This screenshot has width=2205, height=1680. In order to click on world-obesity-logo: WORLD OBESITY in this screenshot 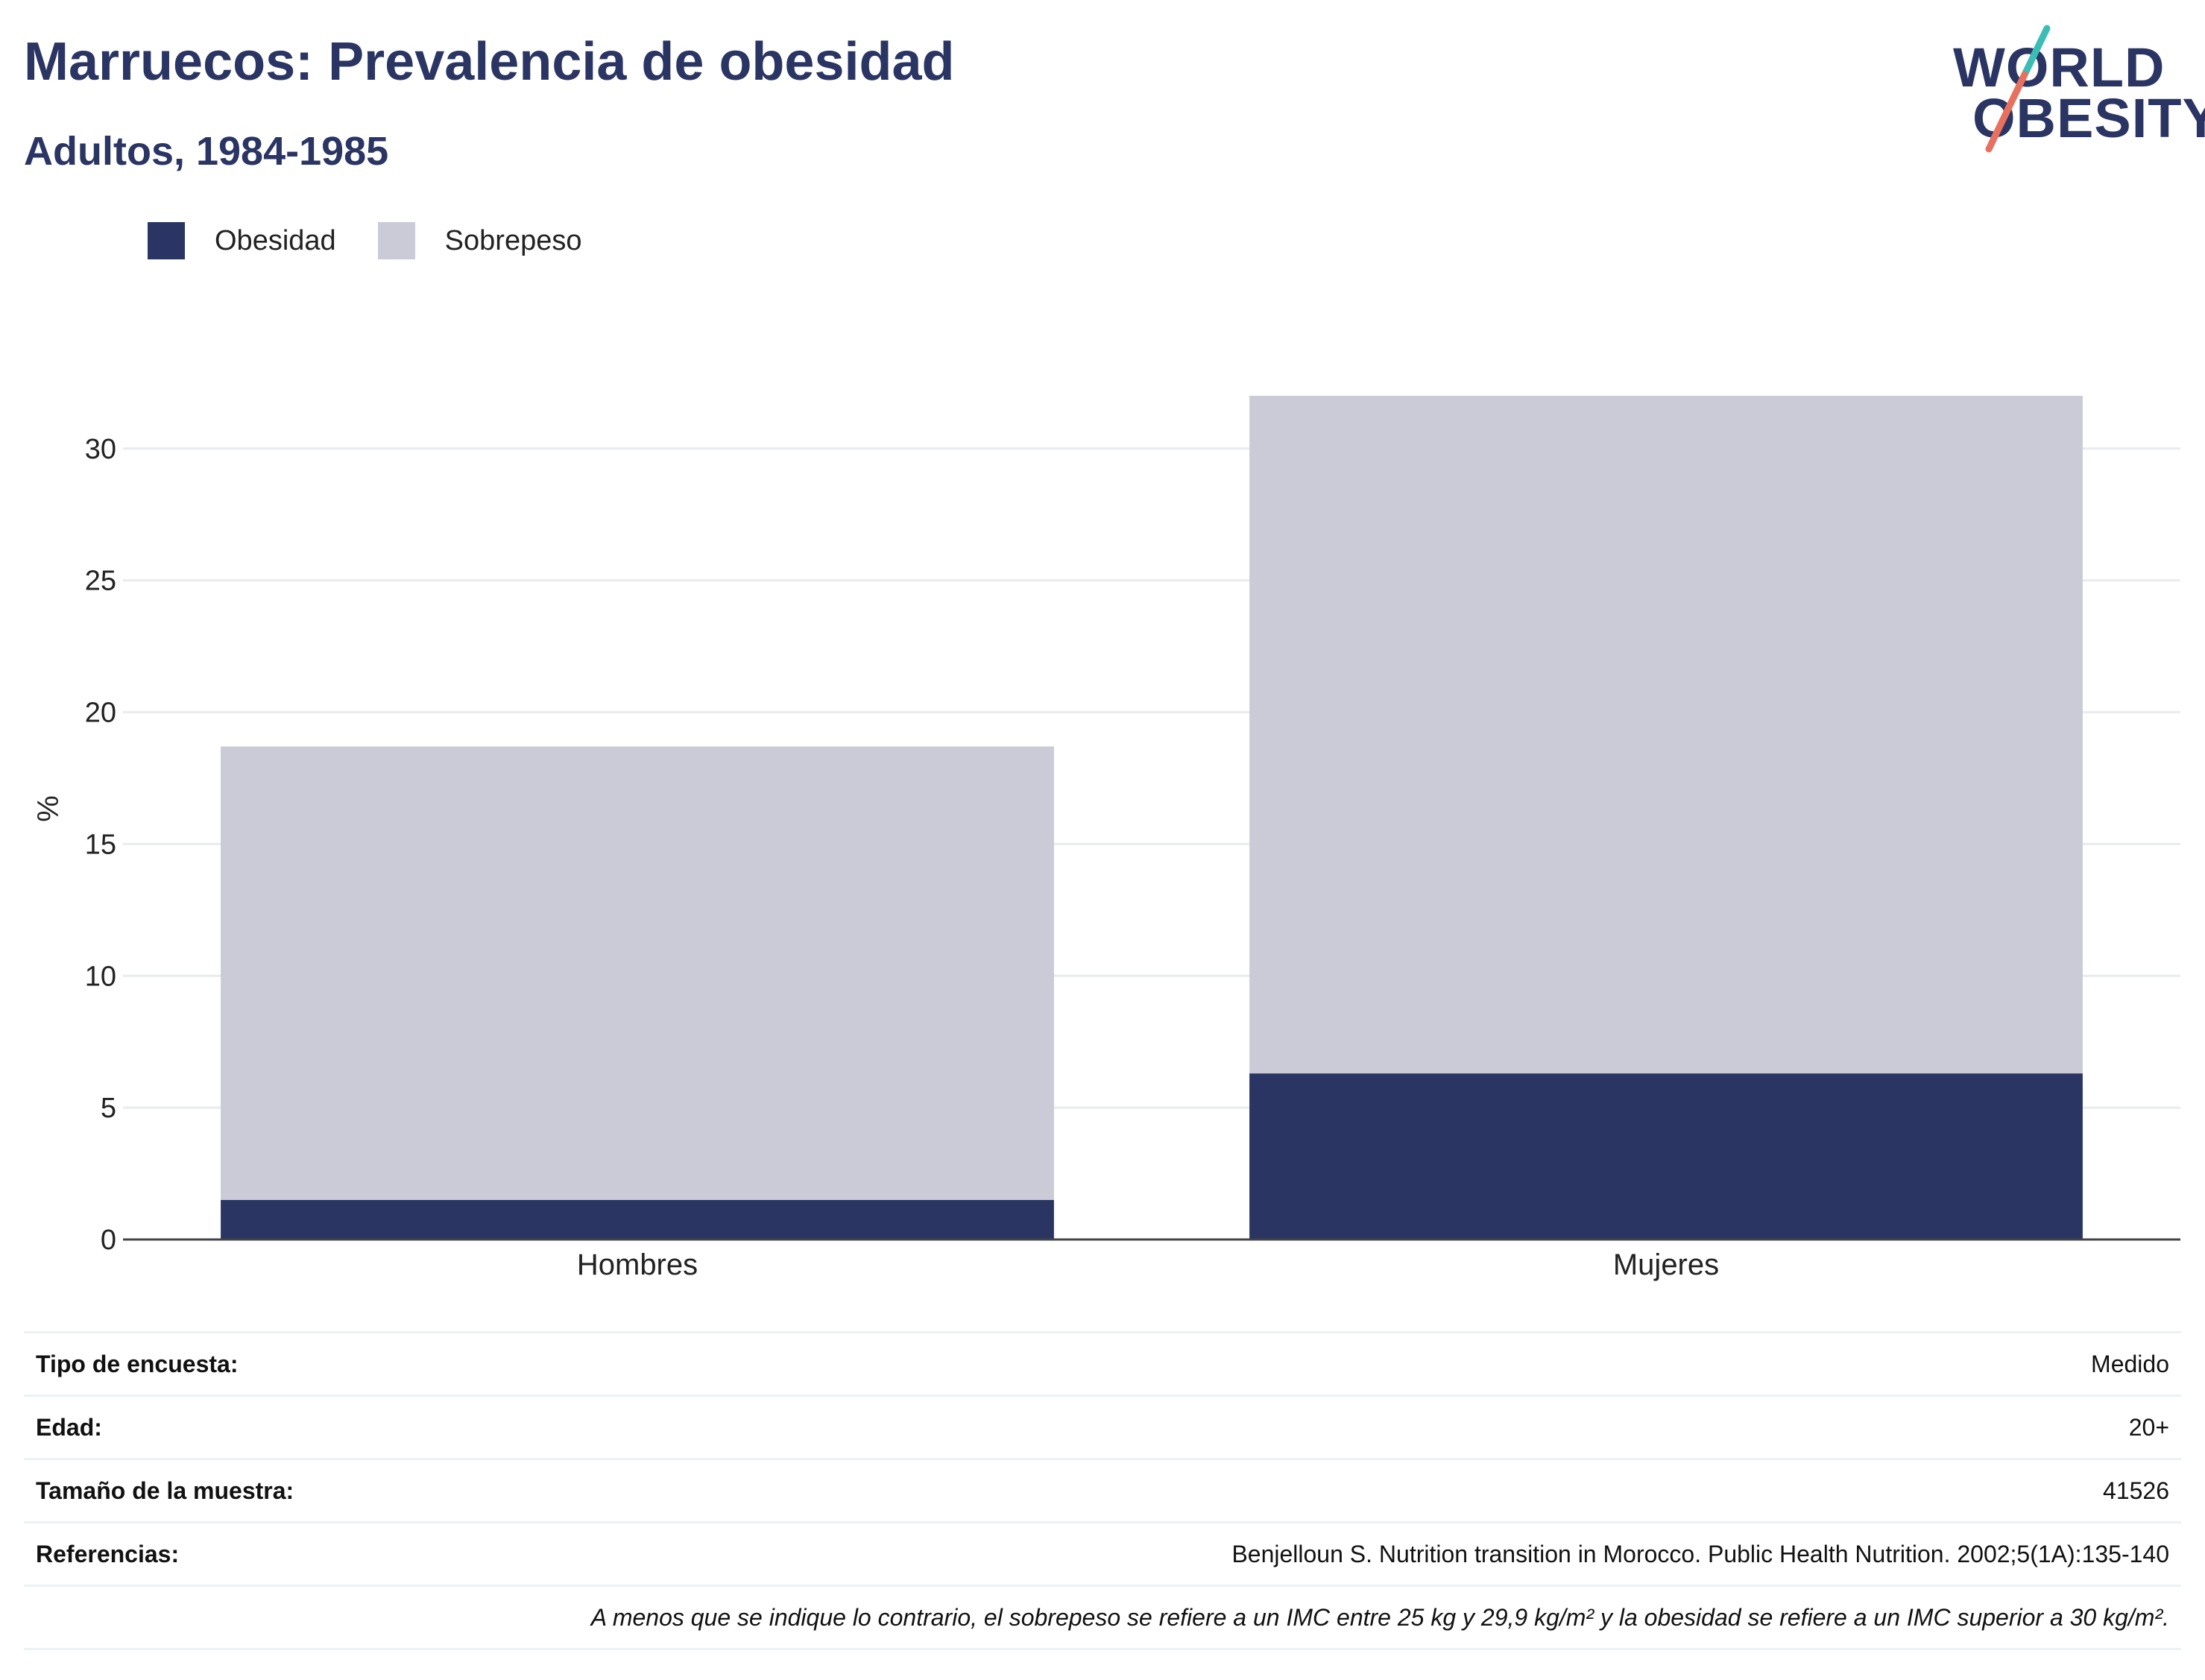, I will do `click(2071, 91)`.